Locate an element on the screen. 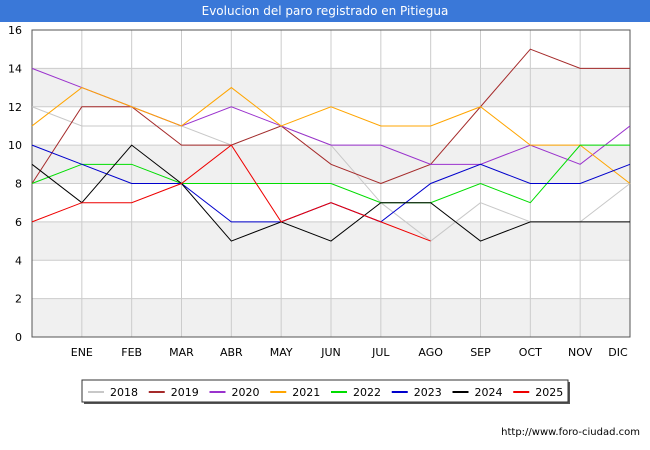  legend-box is located at coordinates (325, 391).